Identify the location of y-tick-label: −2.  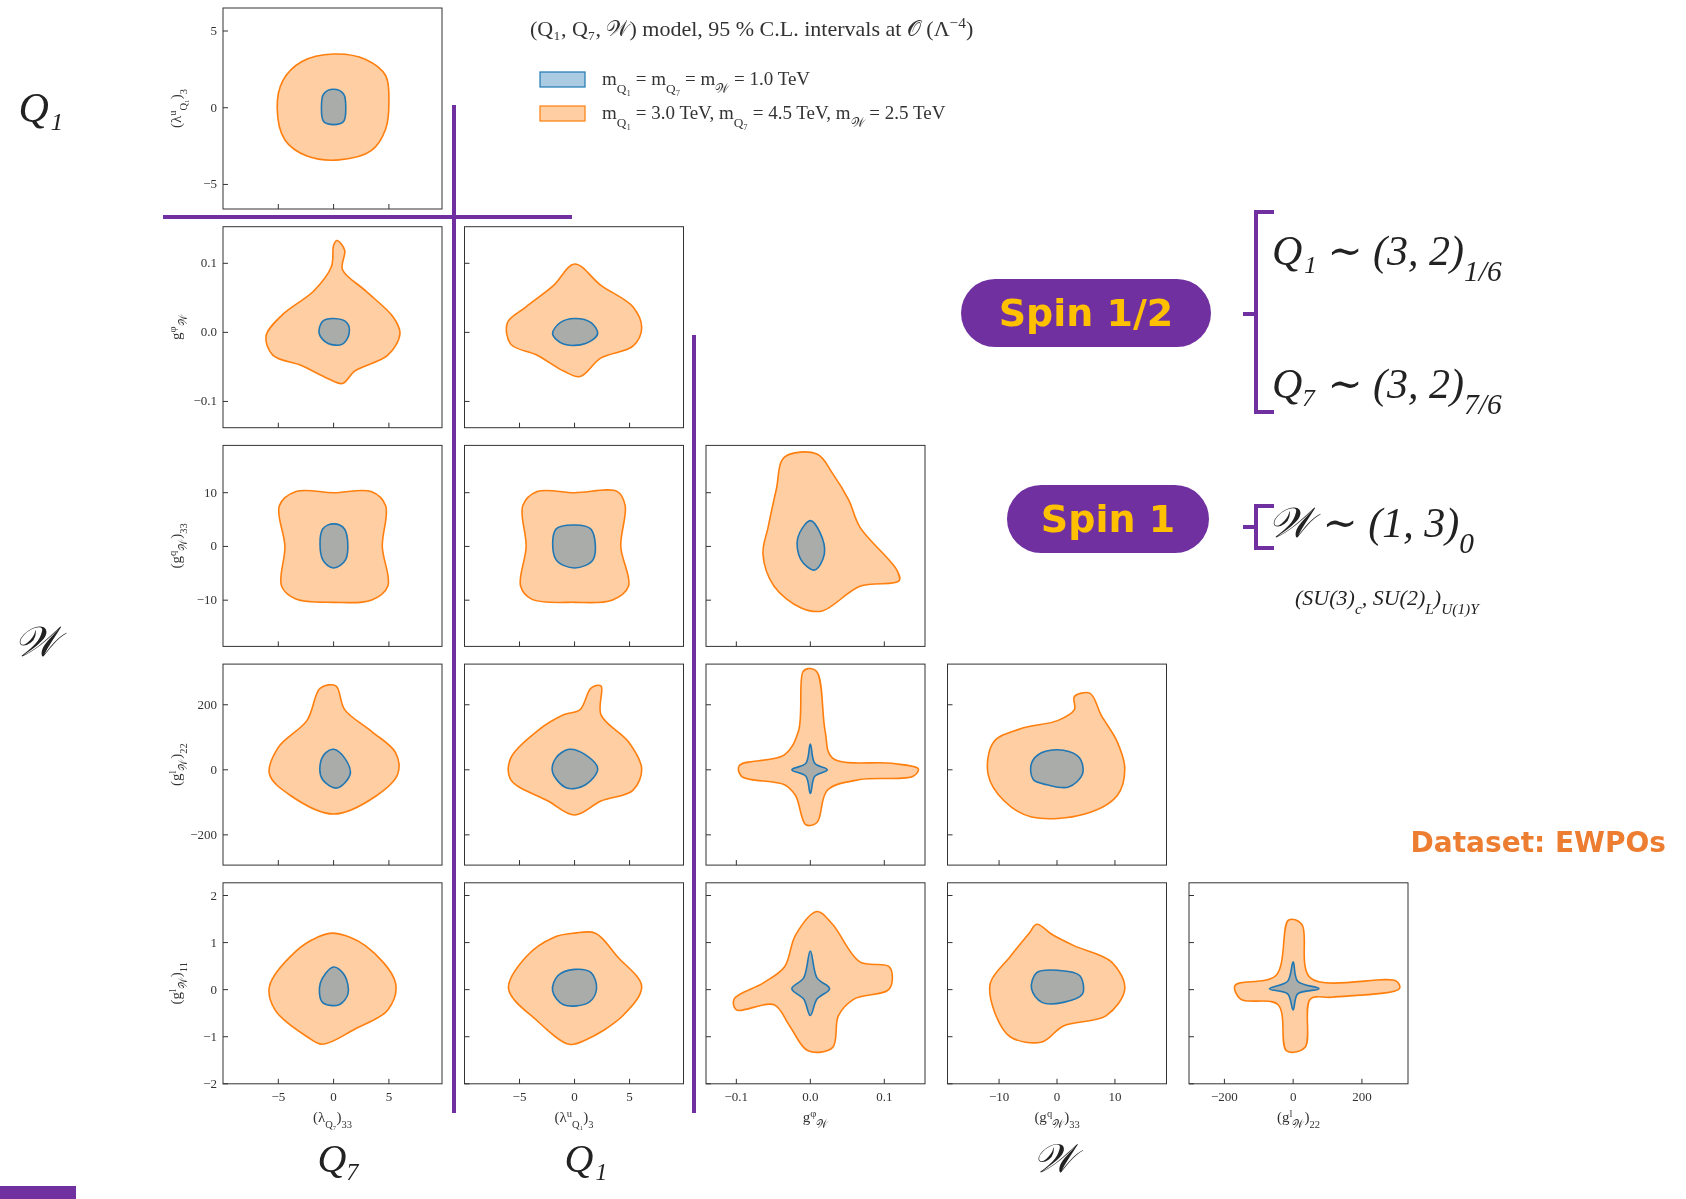
(210, 1083).